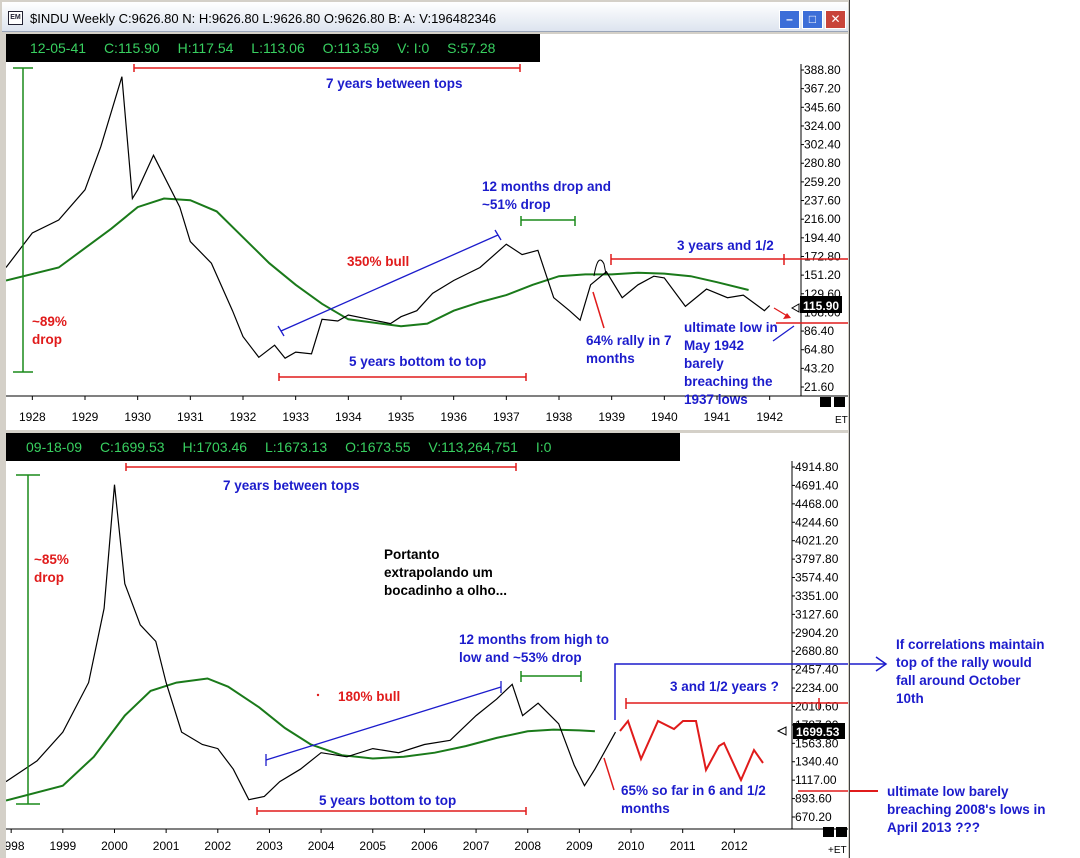 Image resolution: width=1080 pixels, height=858 pixels. Describe the element at coordinates (473, 447) in the screenshot. I see `info-volume: V:113,264,751` at that location.